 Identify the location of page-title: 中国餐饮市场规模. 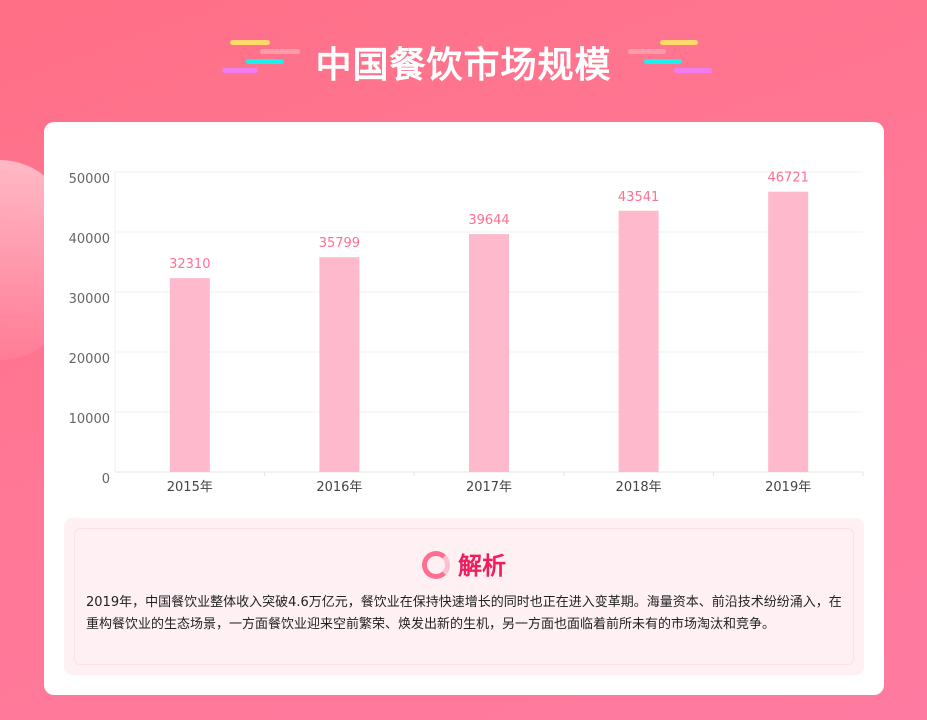
(463, 65).